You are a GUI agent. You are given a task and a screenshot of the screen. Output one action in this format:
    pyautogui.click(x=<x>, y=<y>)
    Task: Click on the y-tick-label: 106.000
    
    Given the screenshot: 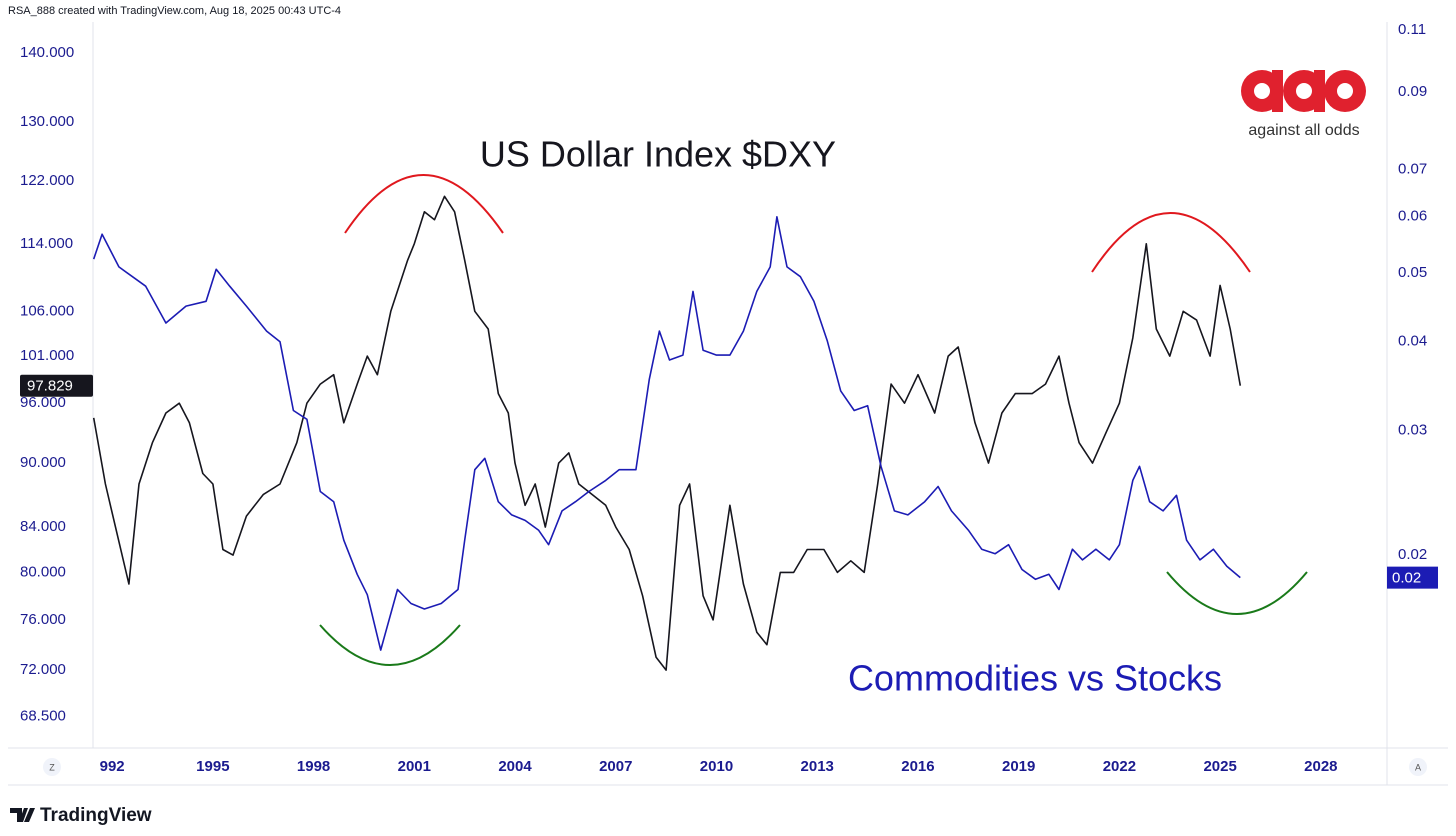 What is the action you would take?
    pyautogui.click(x=47, y=310)
    